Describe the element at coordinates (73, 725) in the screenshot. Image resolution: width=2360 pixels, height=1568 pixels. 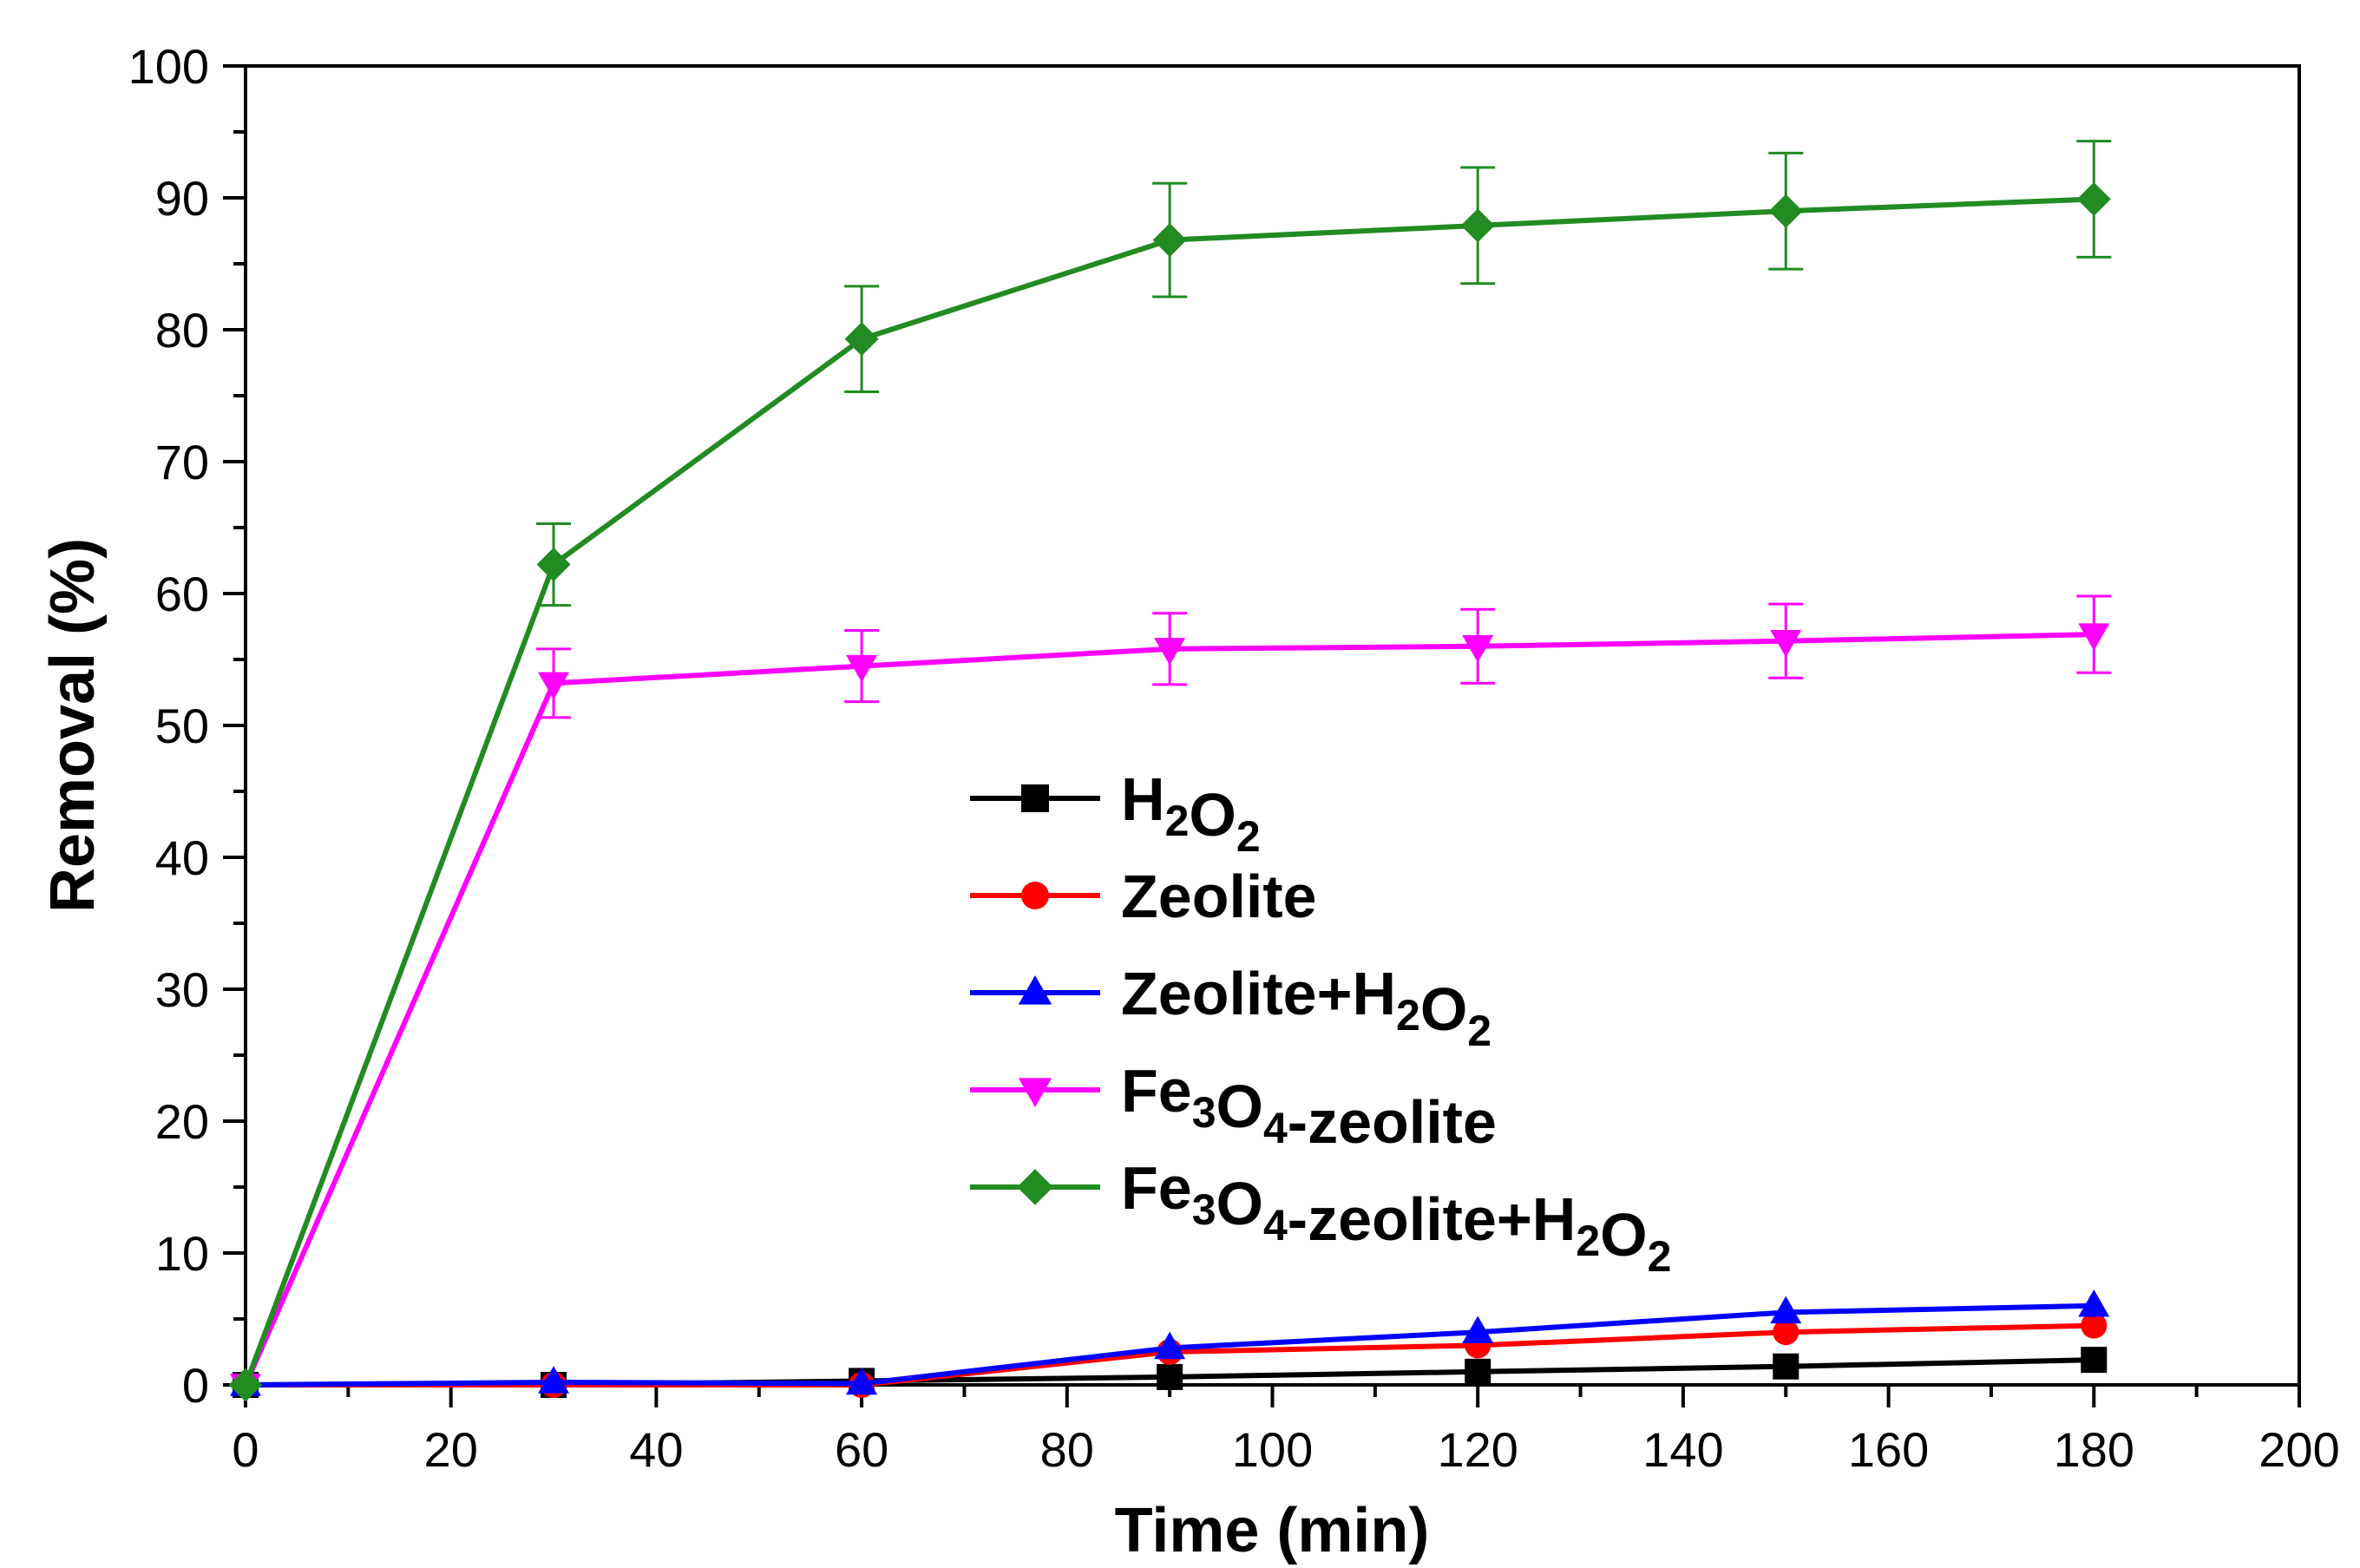
I see `y-axis-title: Removal (%)` at that location.